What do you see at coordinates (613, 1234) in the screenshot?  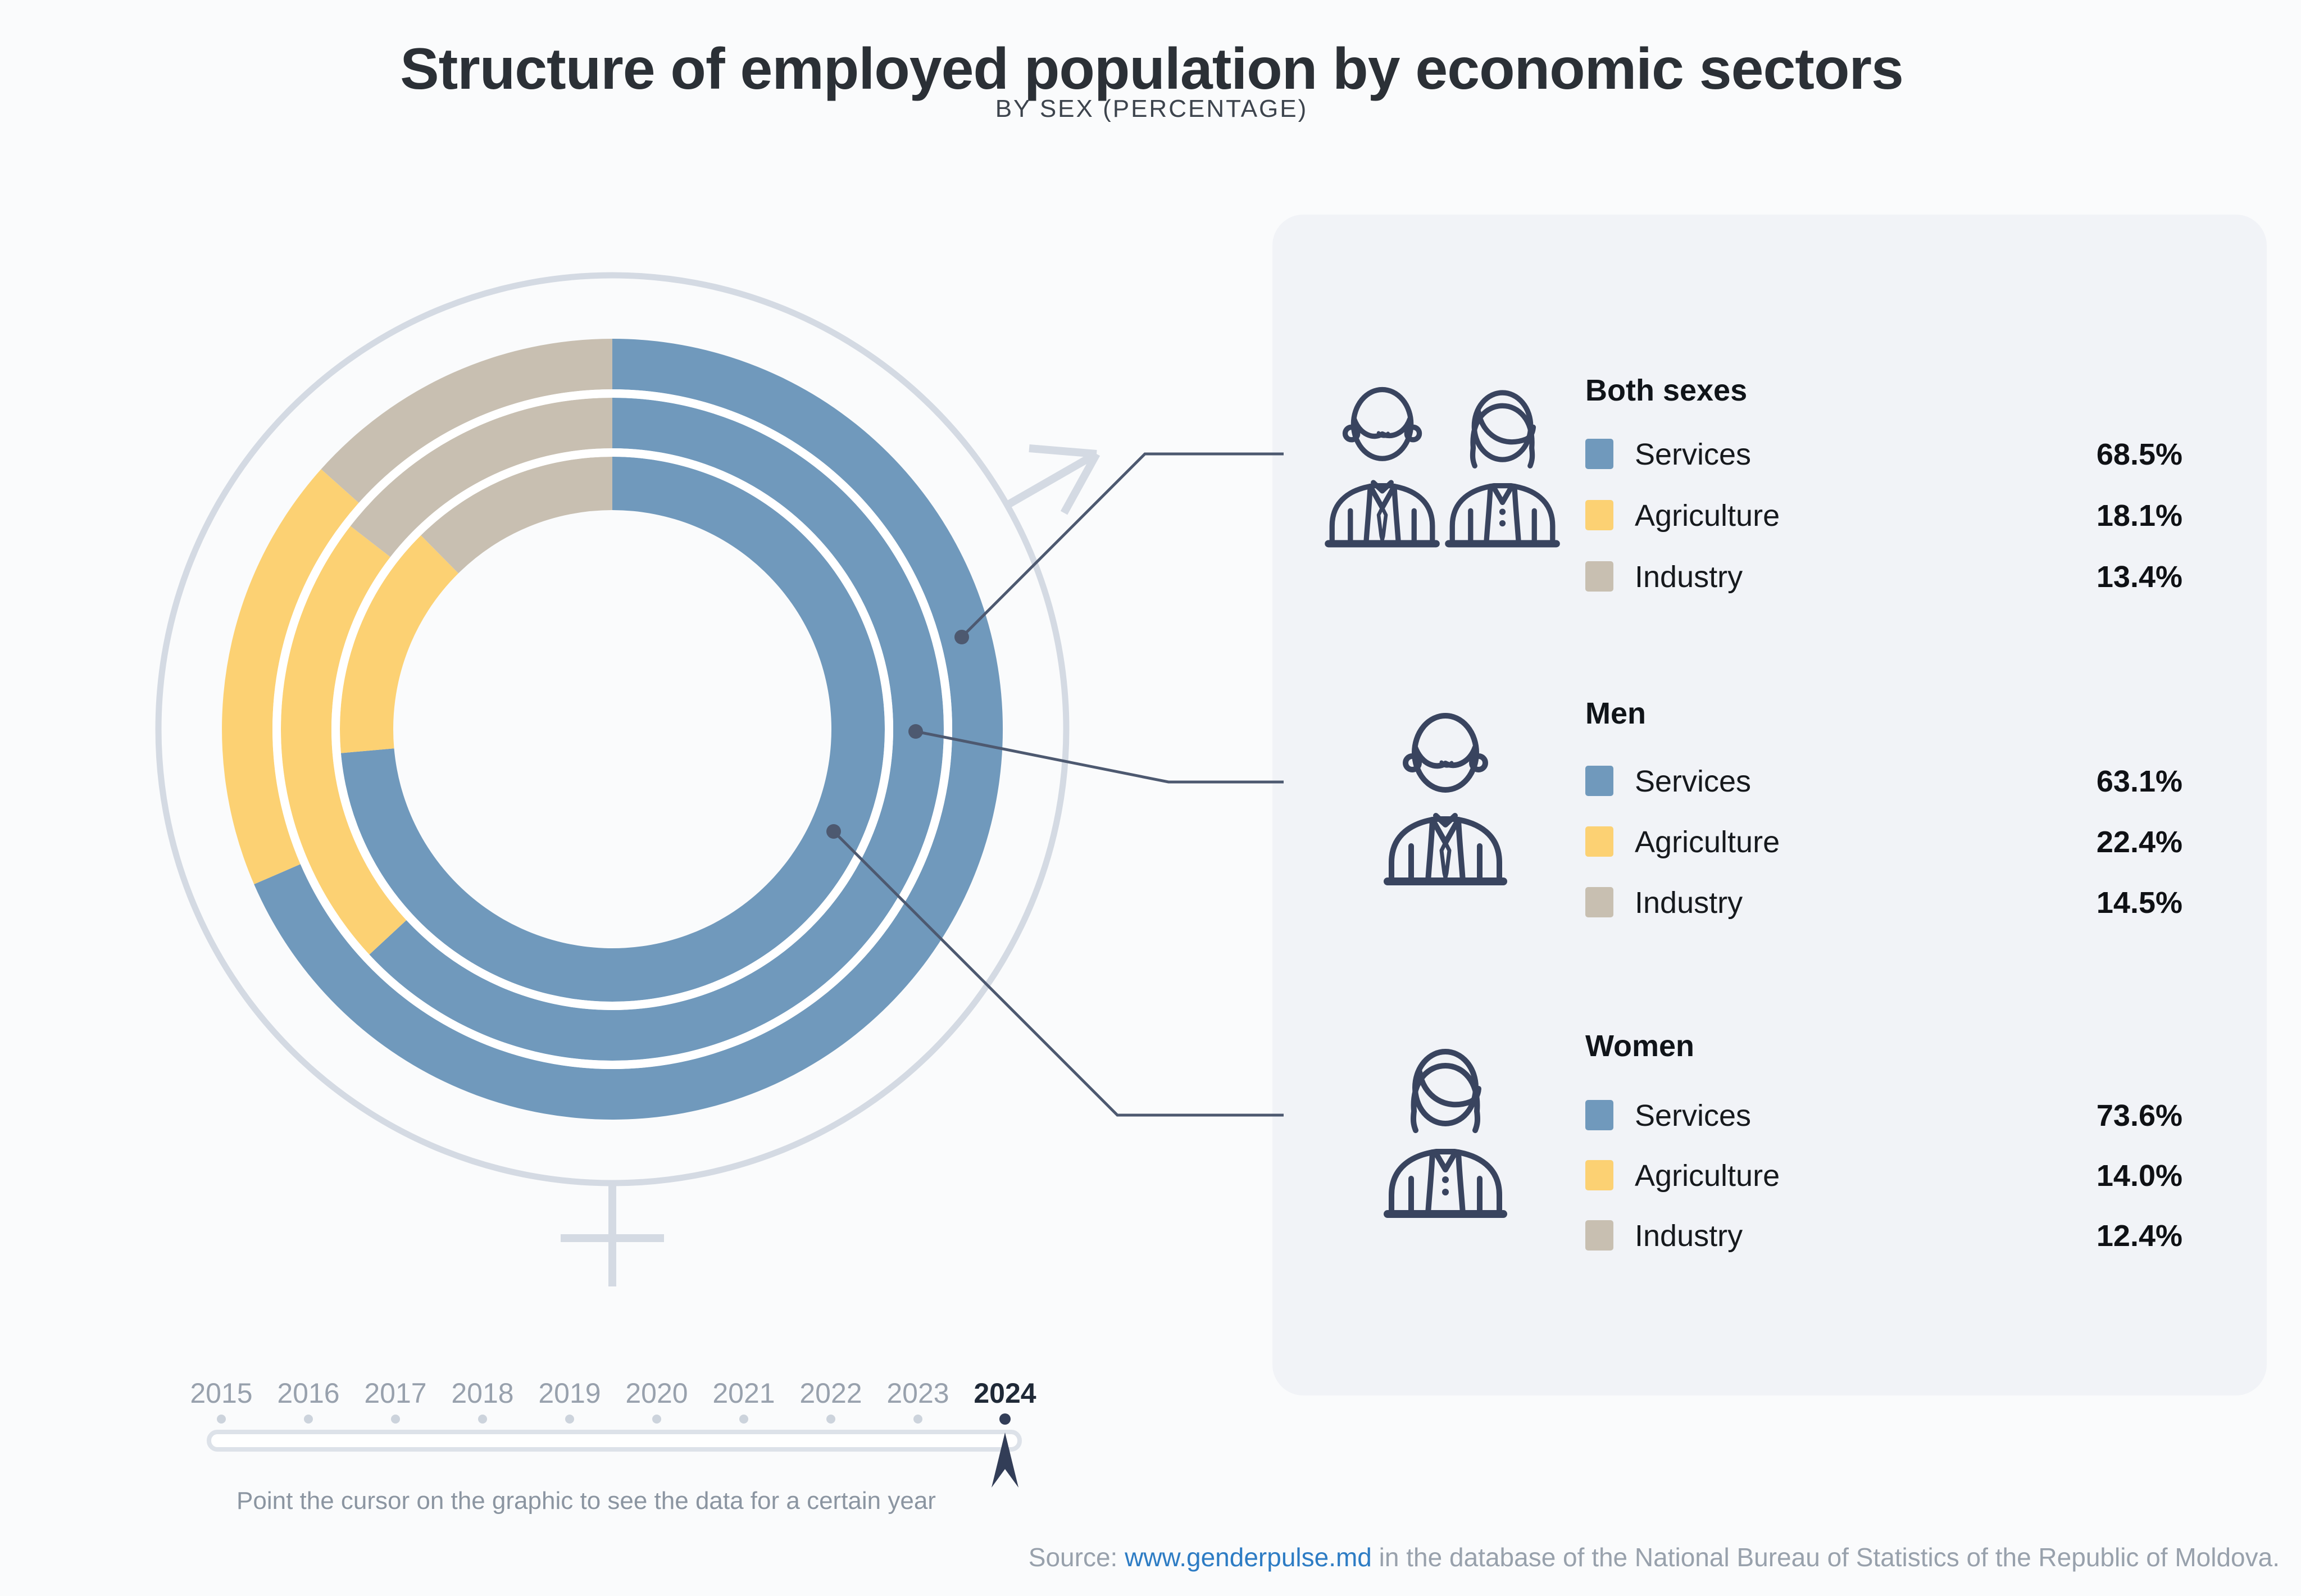 I see `female-cross-icon` at bounding box center [613, 1234].